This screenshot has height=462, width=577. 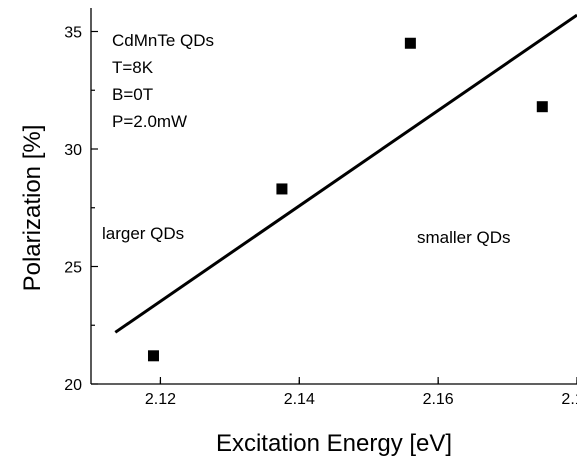 I want to click on y-tick-label: 30, so click(x=73, y=150).